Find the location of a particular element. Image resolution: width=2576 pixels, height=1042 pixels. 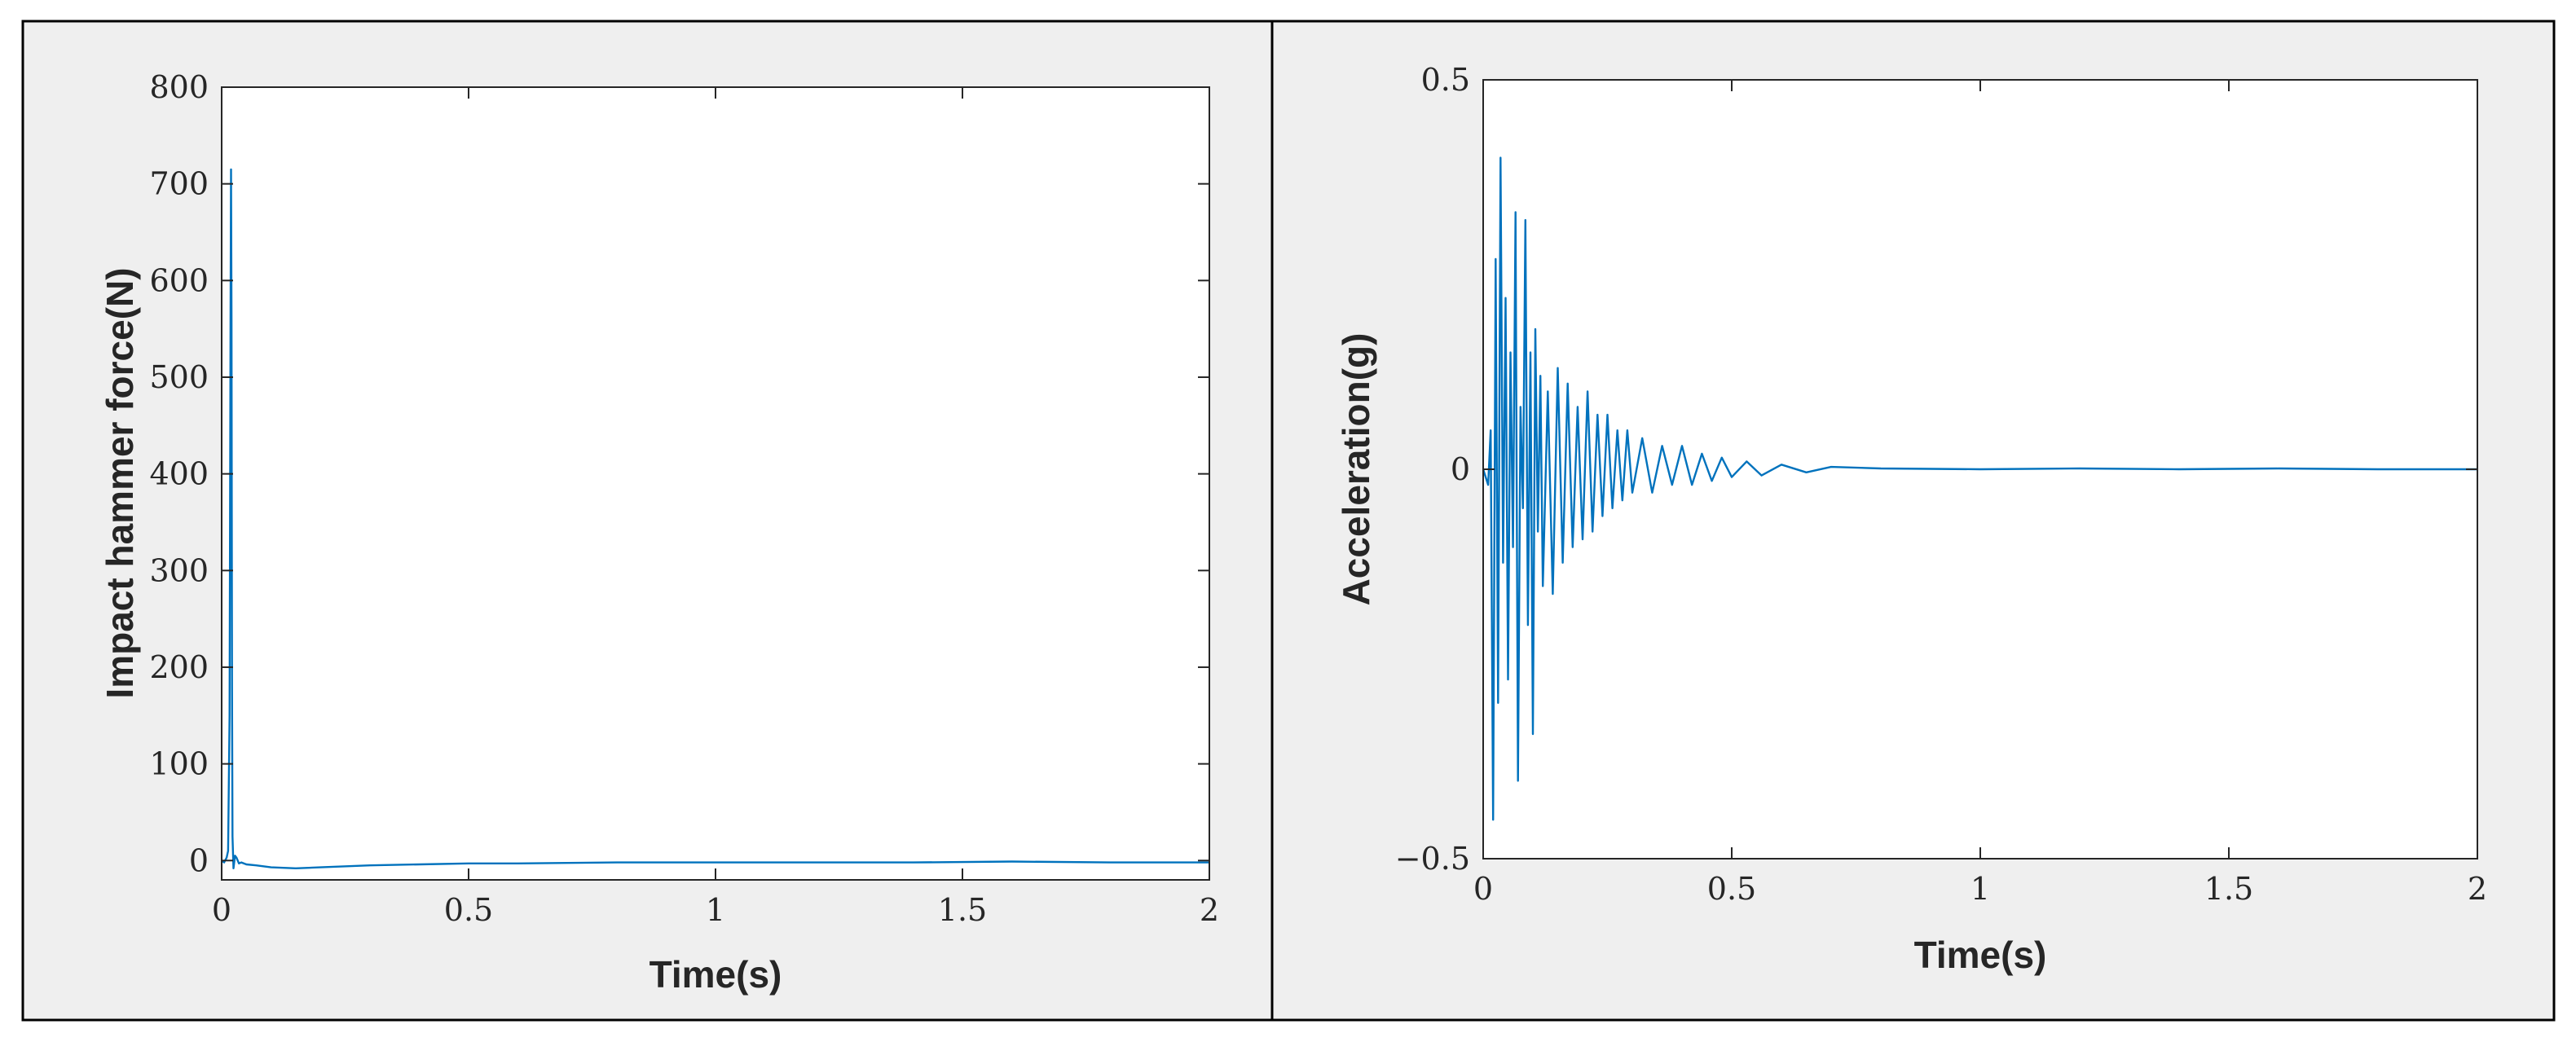

acceleration-y-axis-title: Acceleration(g) is located at coordinates (1356, 469).